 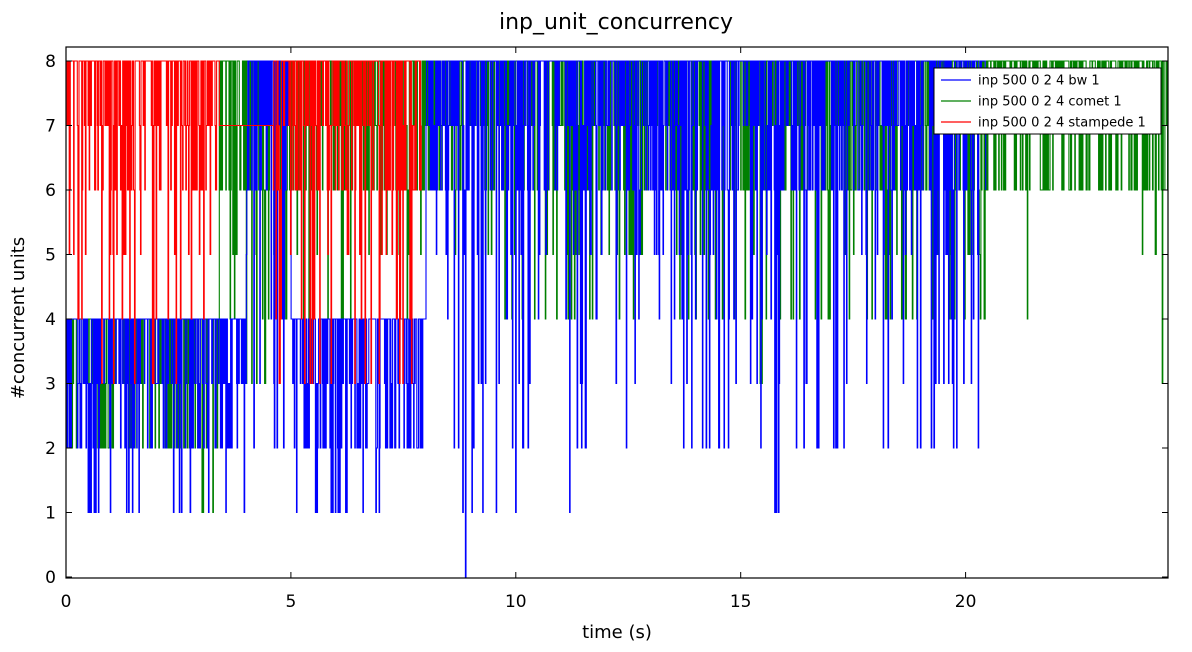 What do you see at coordinates (66, 602) in the screenshot?
I see `x-tick-label: 0` at bounding box center [66, 602].